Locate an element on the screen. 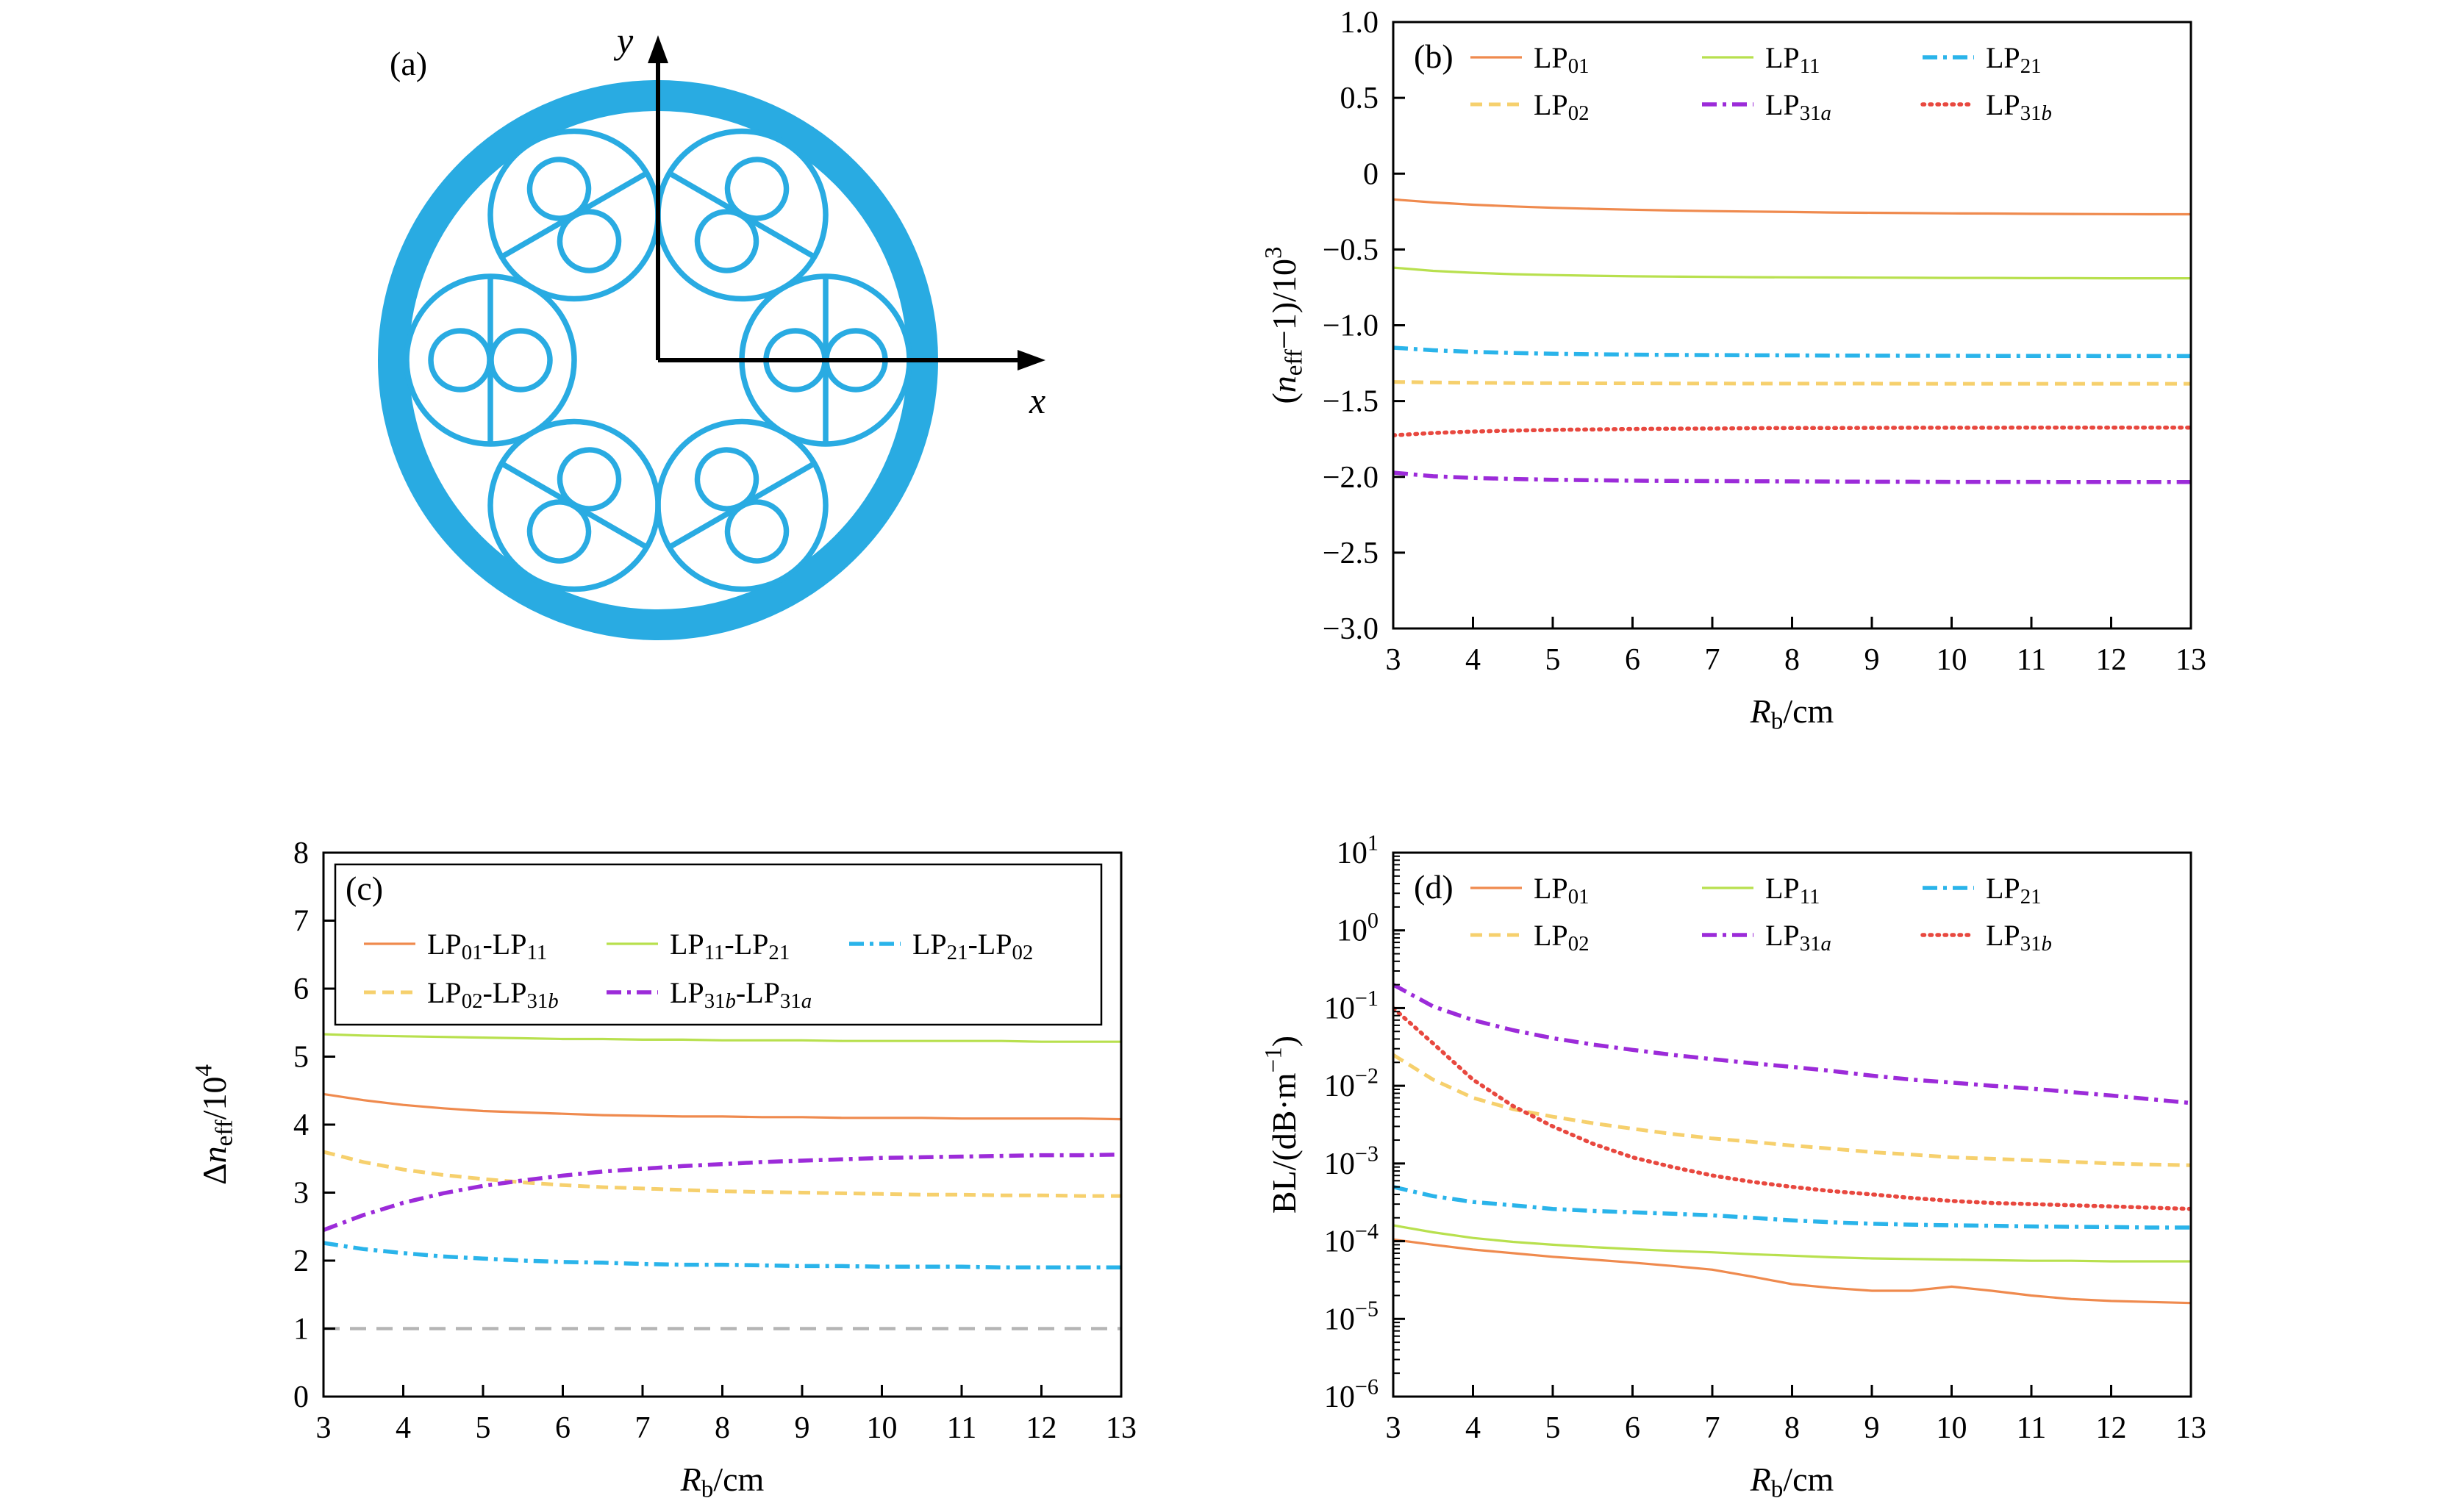 The width and height of the screenshot is (2460, 1512). y-tick-label: −1.0 is located at coordinates (1351, 326).